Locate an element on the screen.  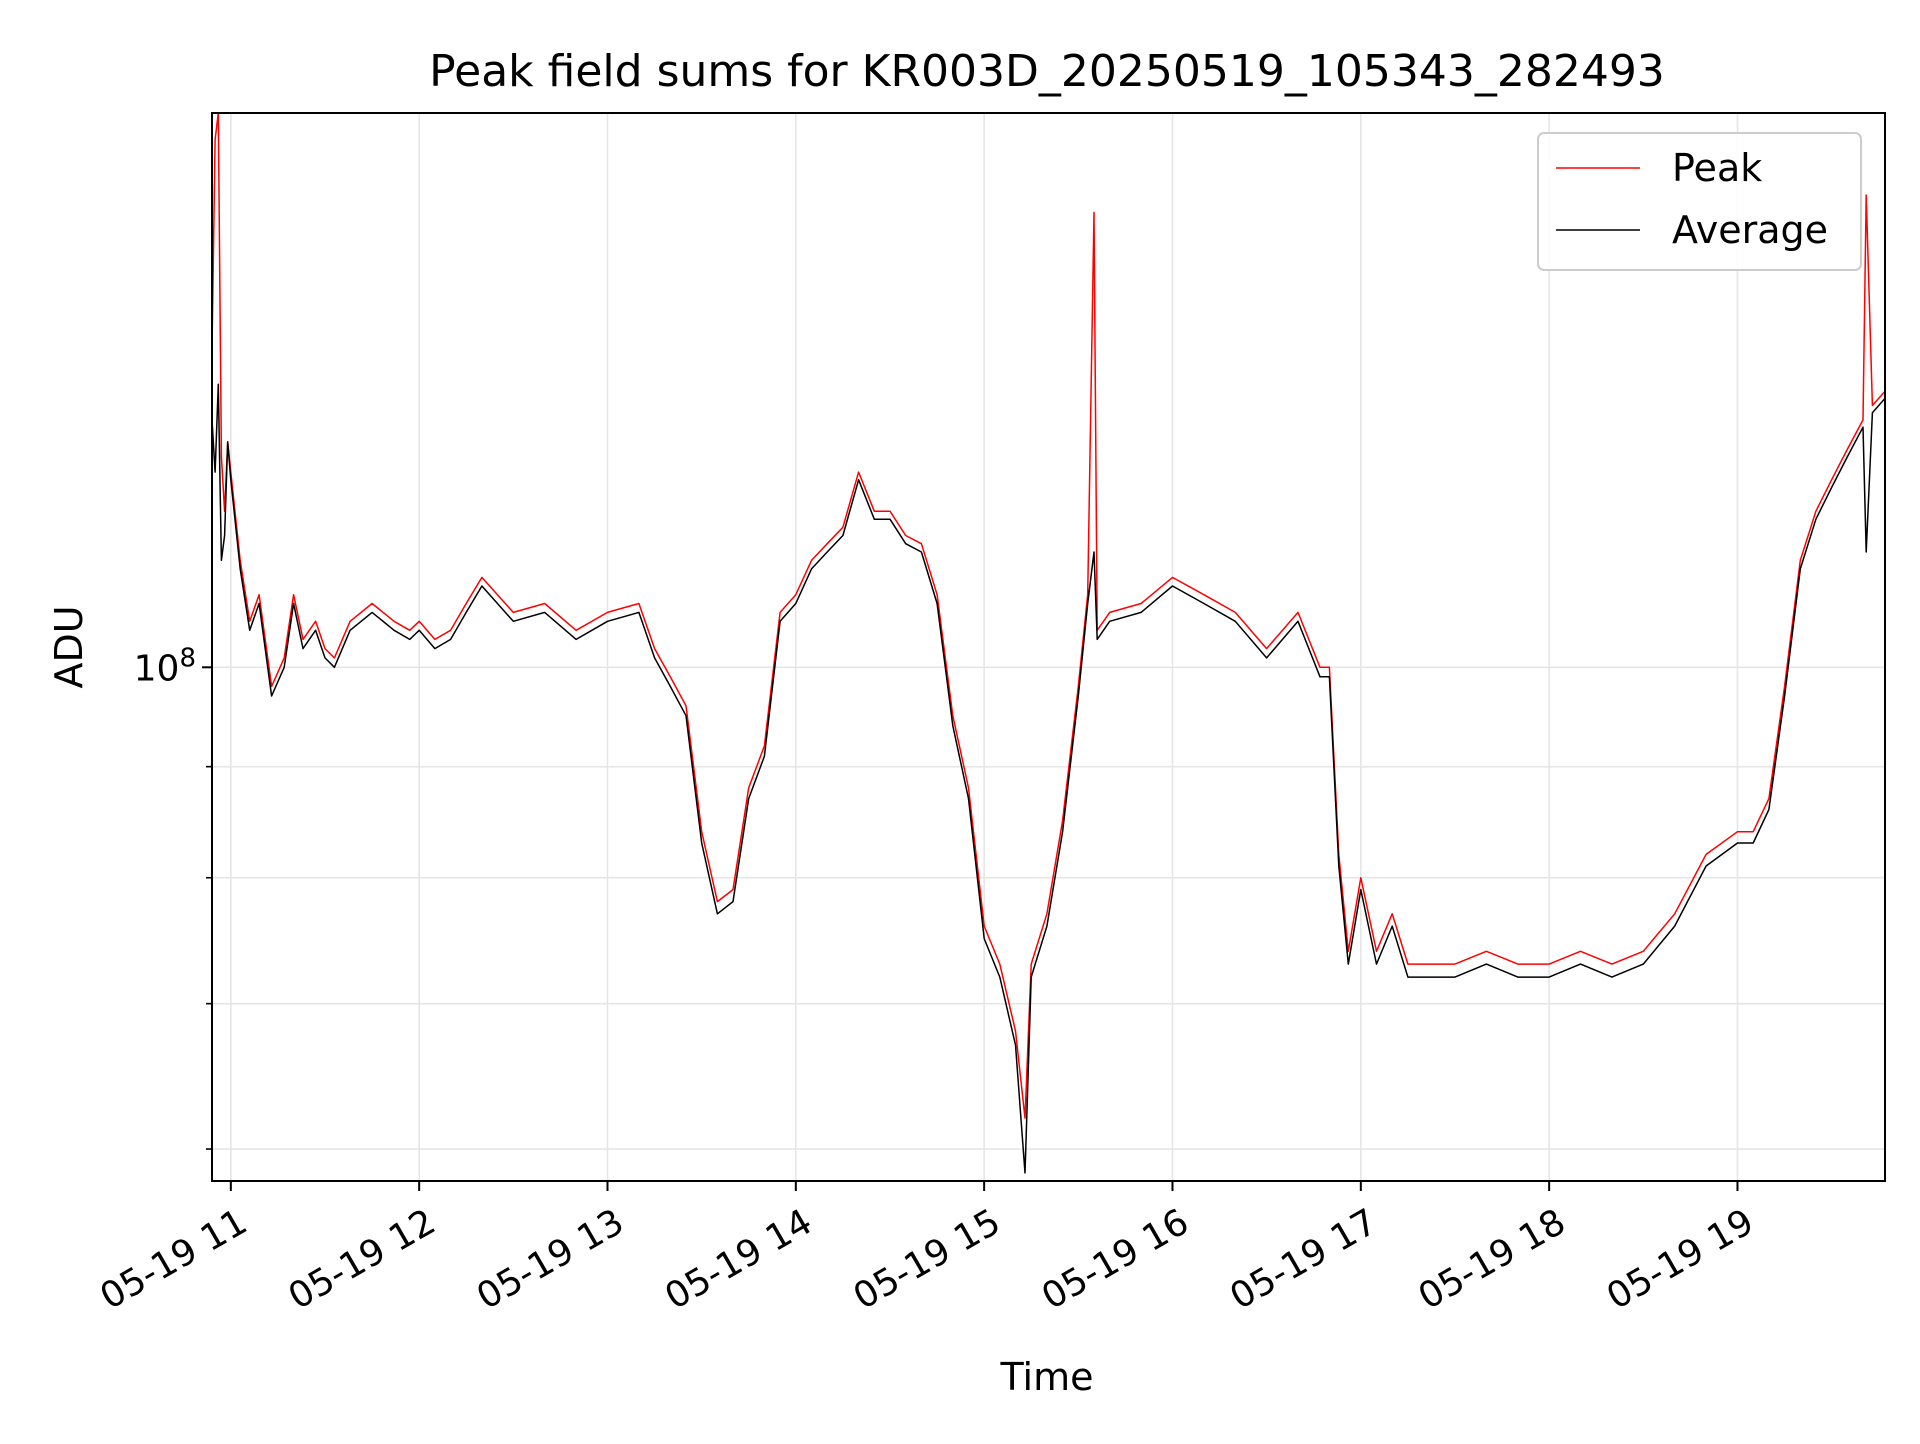
legend-label-peak: Peak is located at coordinates (1717, 168).